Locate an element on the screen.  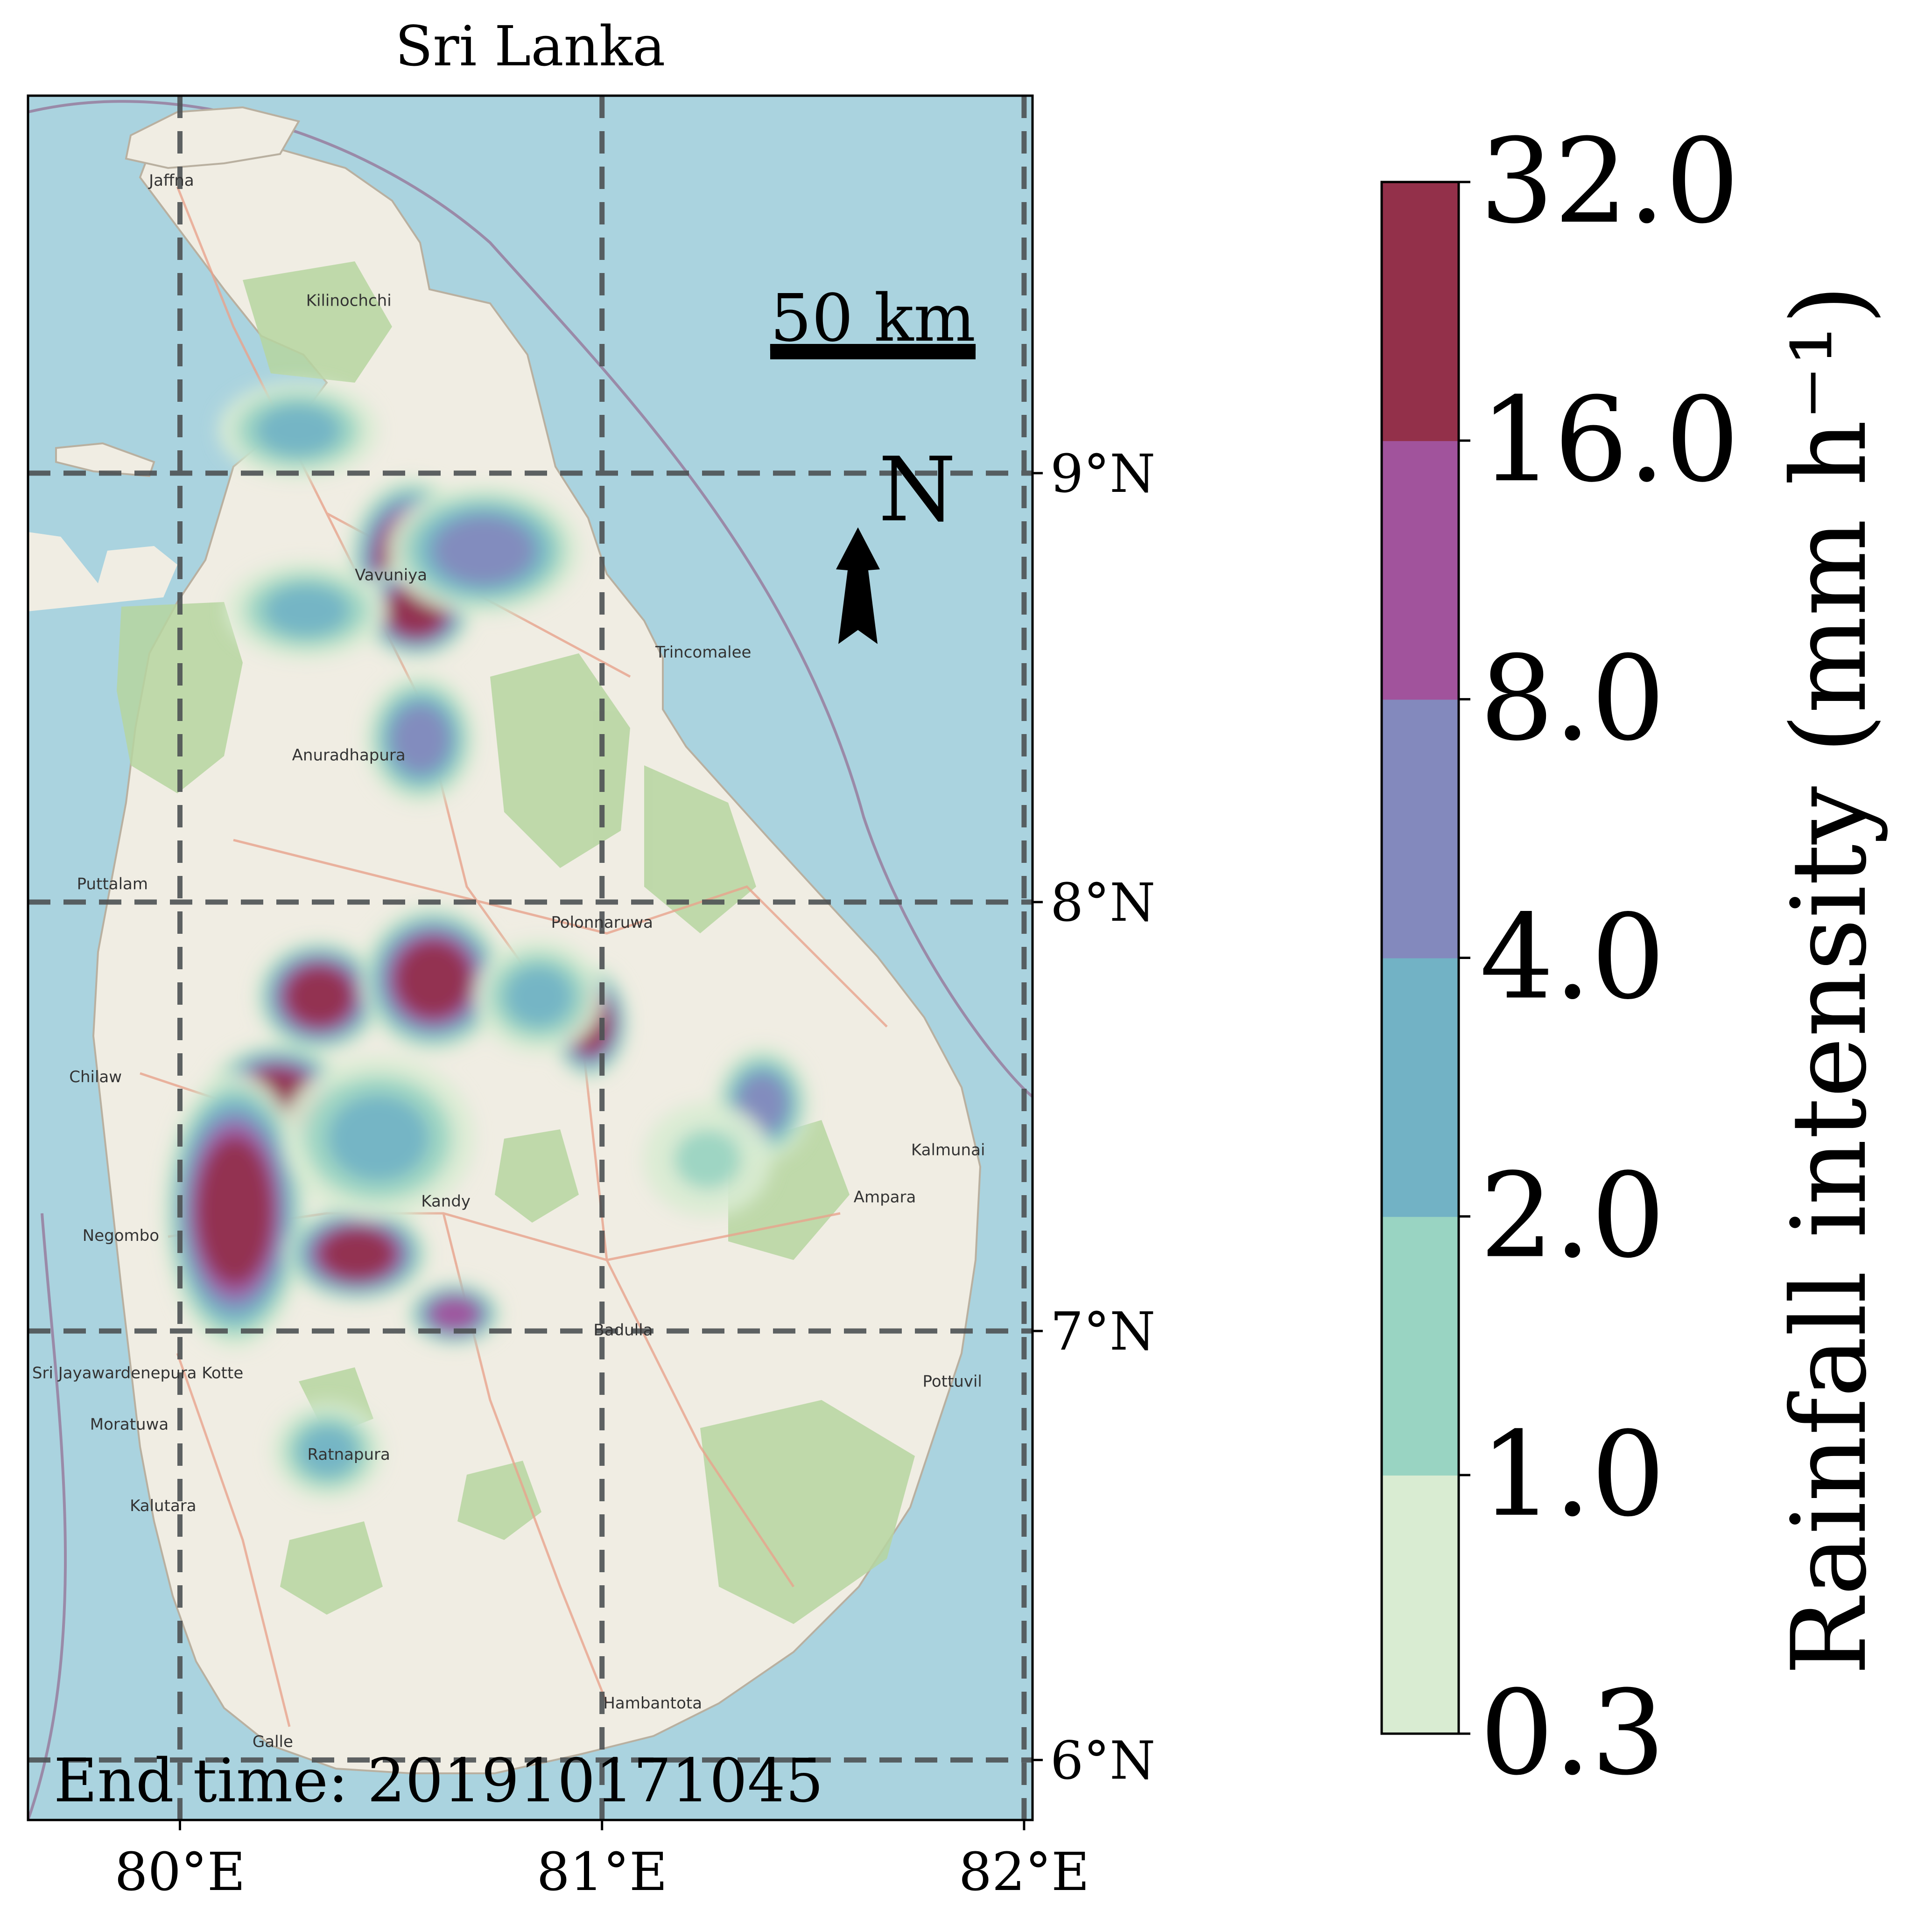
place-label: Jaffna is located at coordinates (171, 180).